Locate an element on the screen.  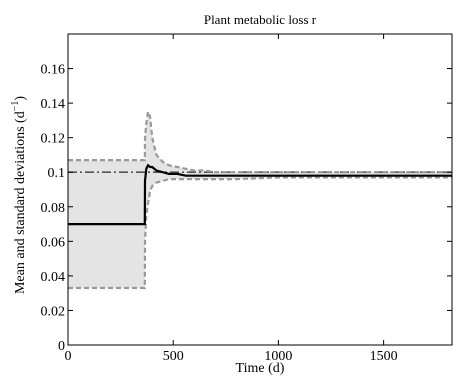
y-tick-label: 0.1 is located at coordinates (57, 173).